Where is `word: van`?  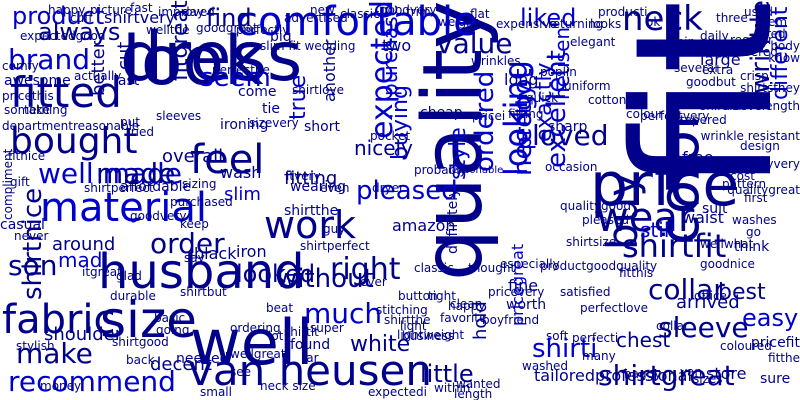
word: van is located at coordinates (691, 372).